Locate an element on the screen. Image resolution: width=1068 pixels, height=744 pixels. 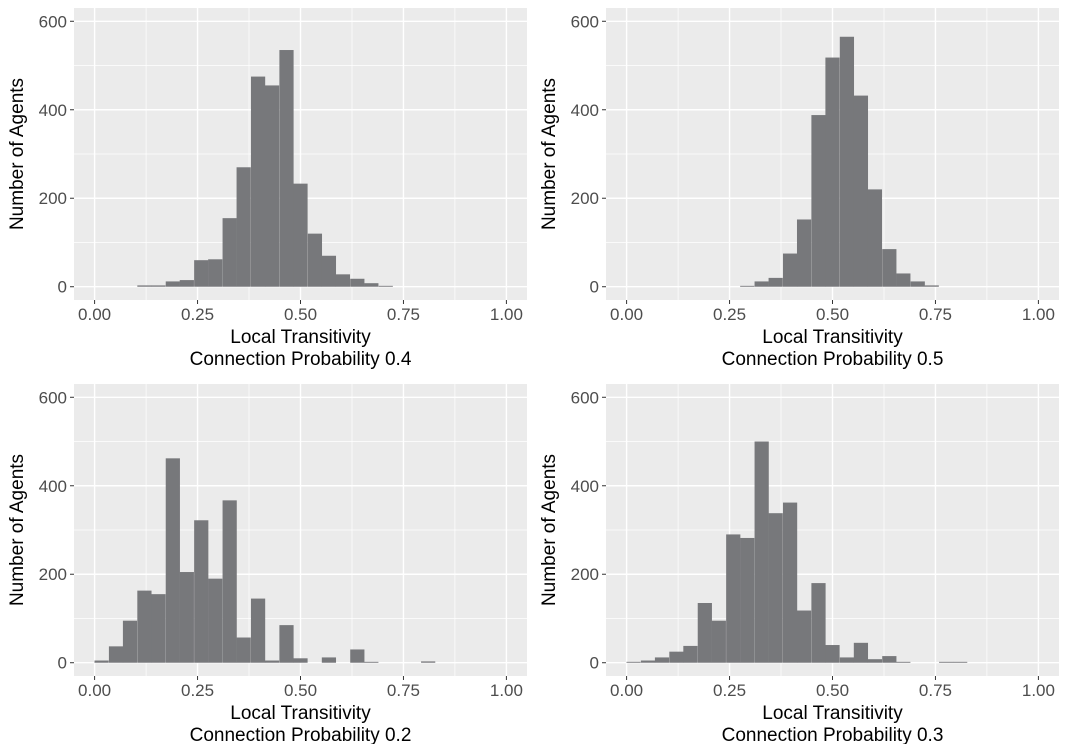
x-axis-subtitle: Connection Probability 0.5 is located at coordinates (833, 359).